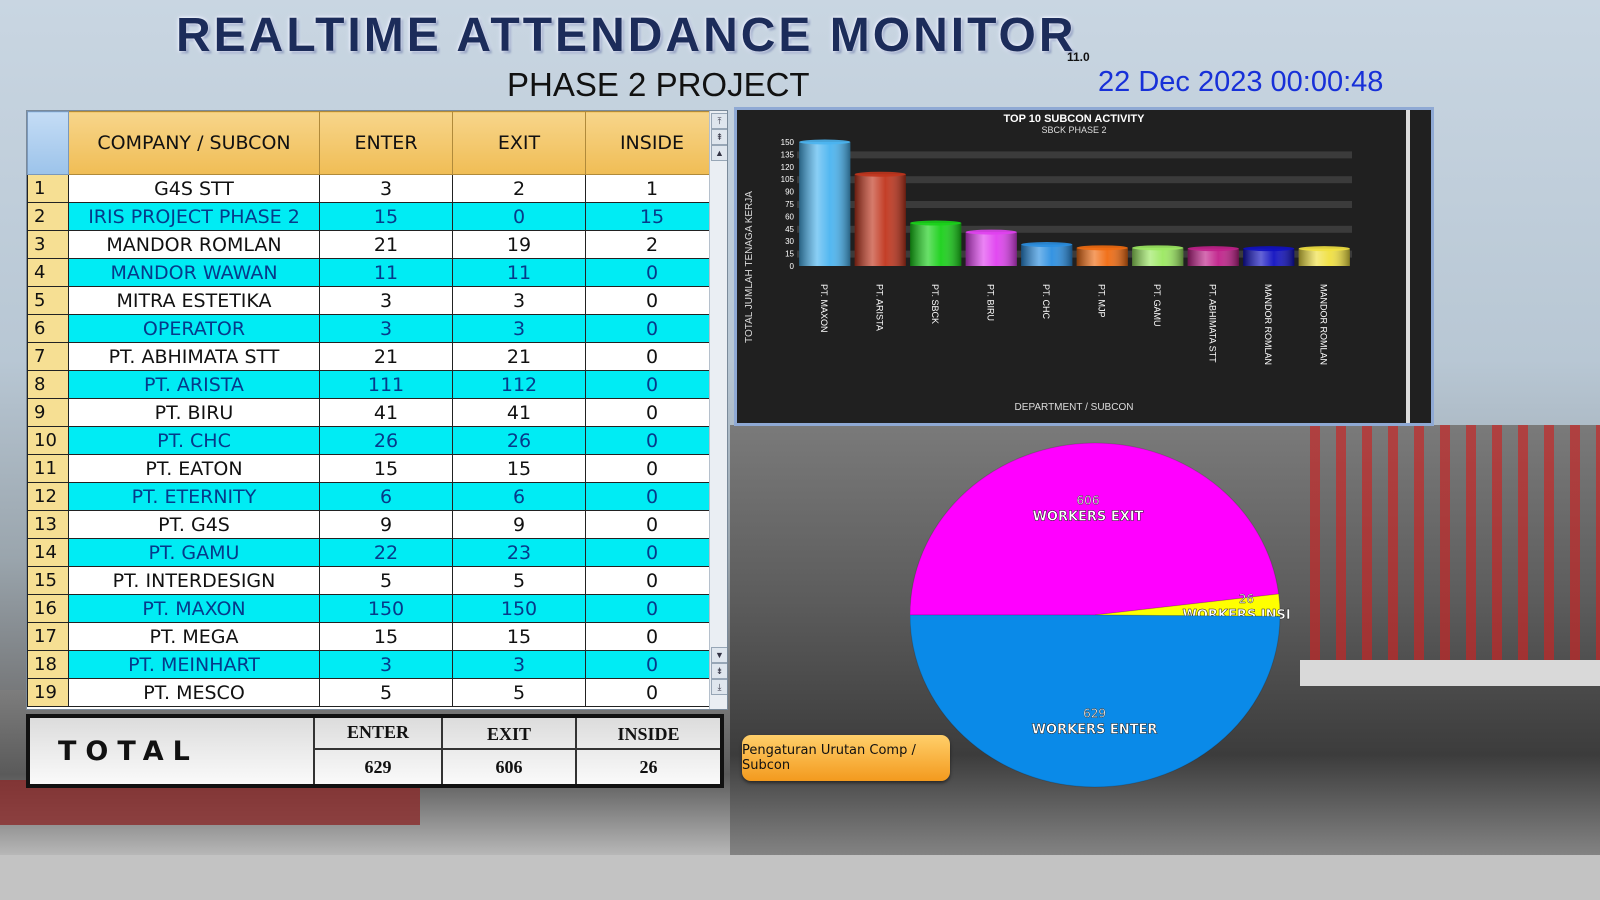 Image resolution: width=1600 pixels, height=900 pixels. What do you see at coordinates (194, 216) in the screenshot?
I see `cell-company: IRIS PROJECT PHASE 2` at bounding box center [194, 216].